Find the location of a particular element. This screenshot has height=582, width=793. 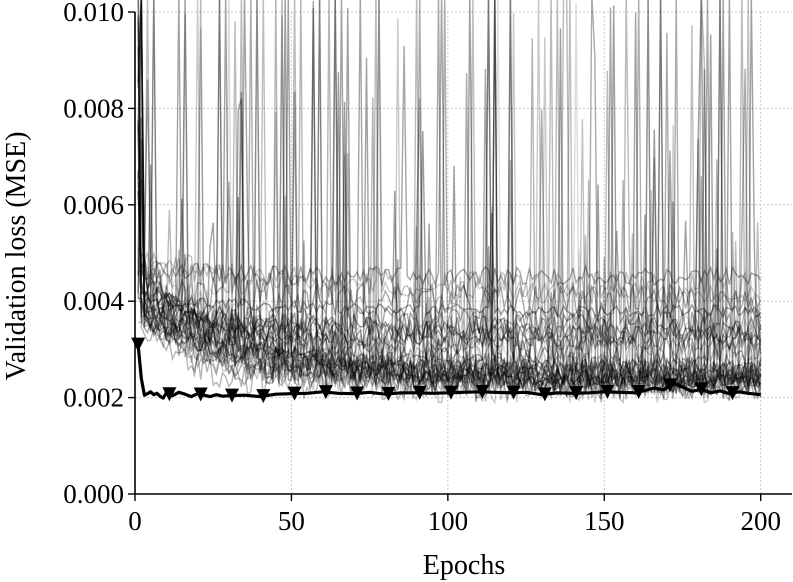

y-axis-ticks: 0.000 0.002 0.004 0.006 0.008 0.010 is located at coordinates (99, 254).